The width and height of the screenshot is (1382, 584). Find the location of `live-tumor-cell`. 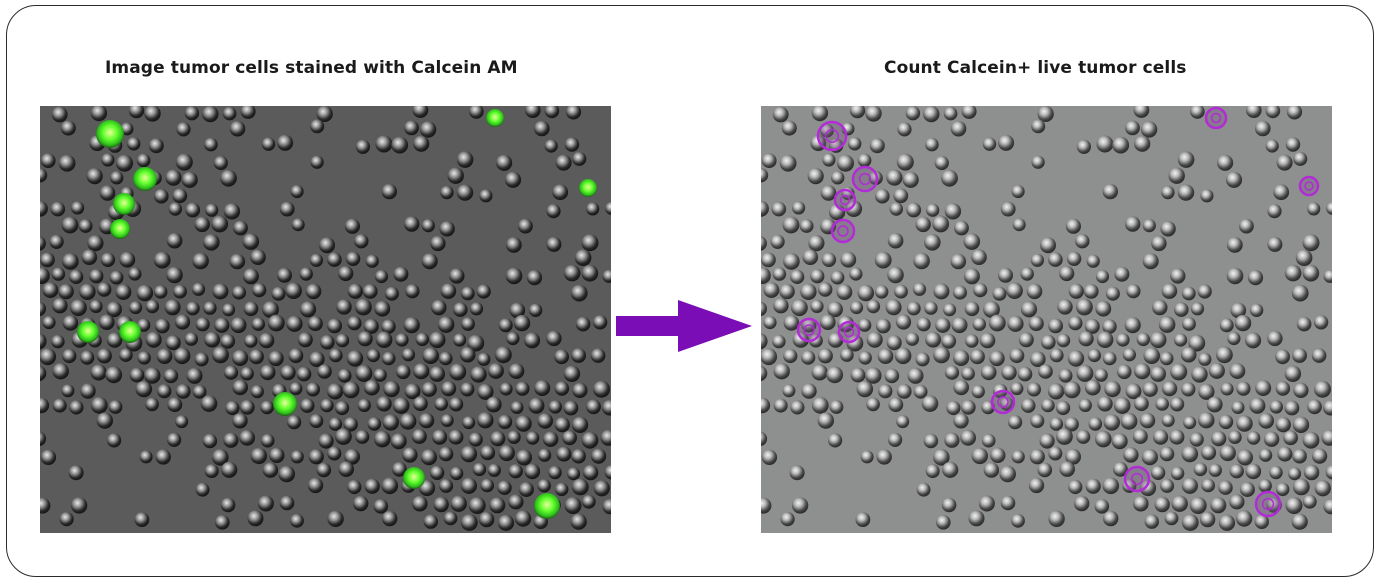

live-tumor-cell is located at coordinates (285, 404).